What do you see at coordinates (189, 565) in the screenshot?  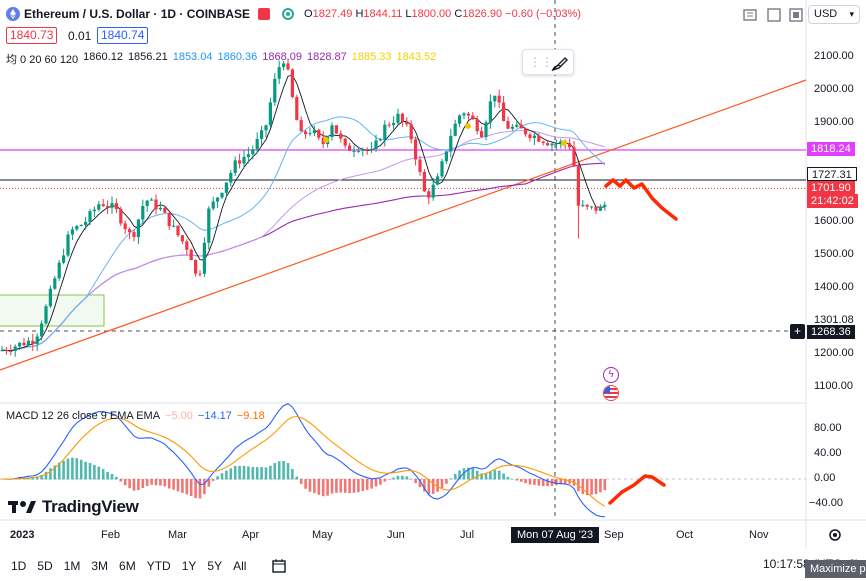 I see `timeframe-1y: 1Y` at bounding box center [189, 565].